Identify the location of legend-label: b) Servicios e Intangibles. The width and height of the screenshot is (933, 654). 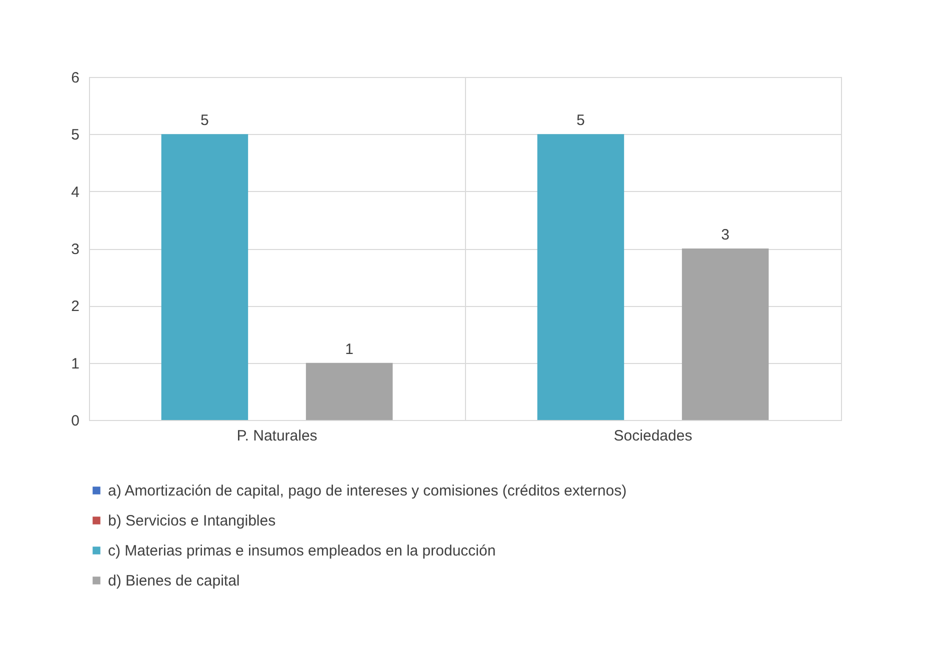
(192, 521).